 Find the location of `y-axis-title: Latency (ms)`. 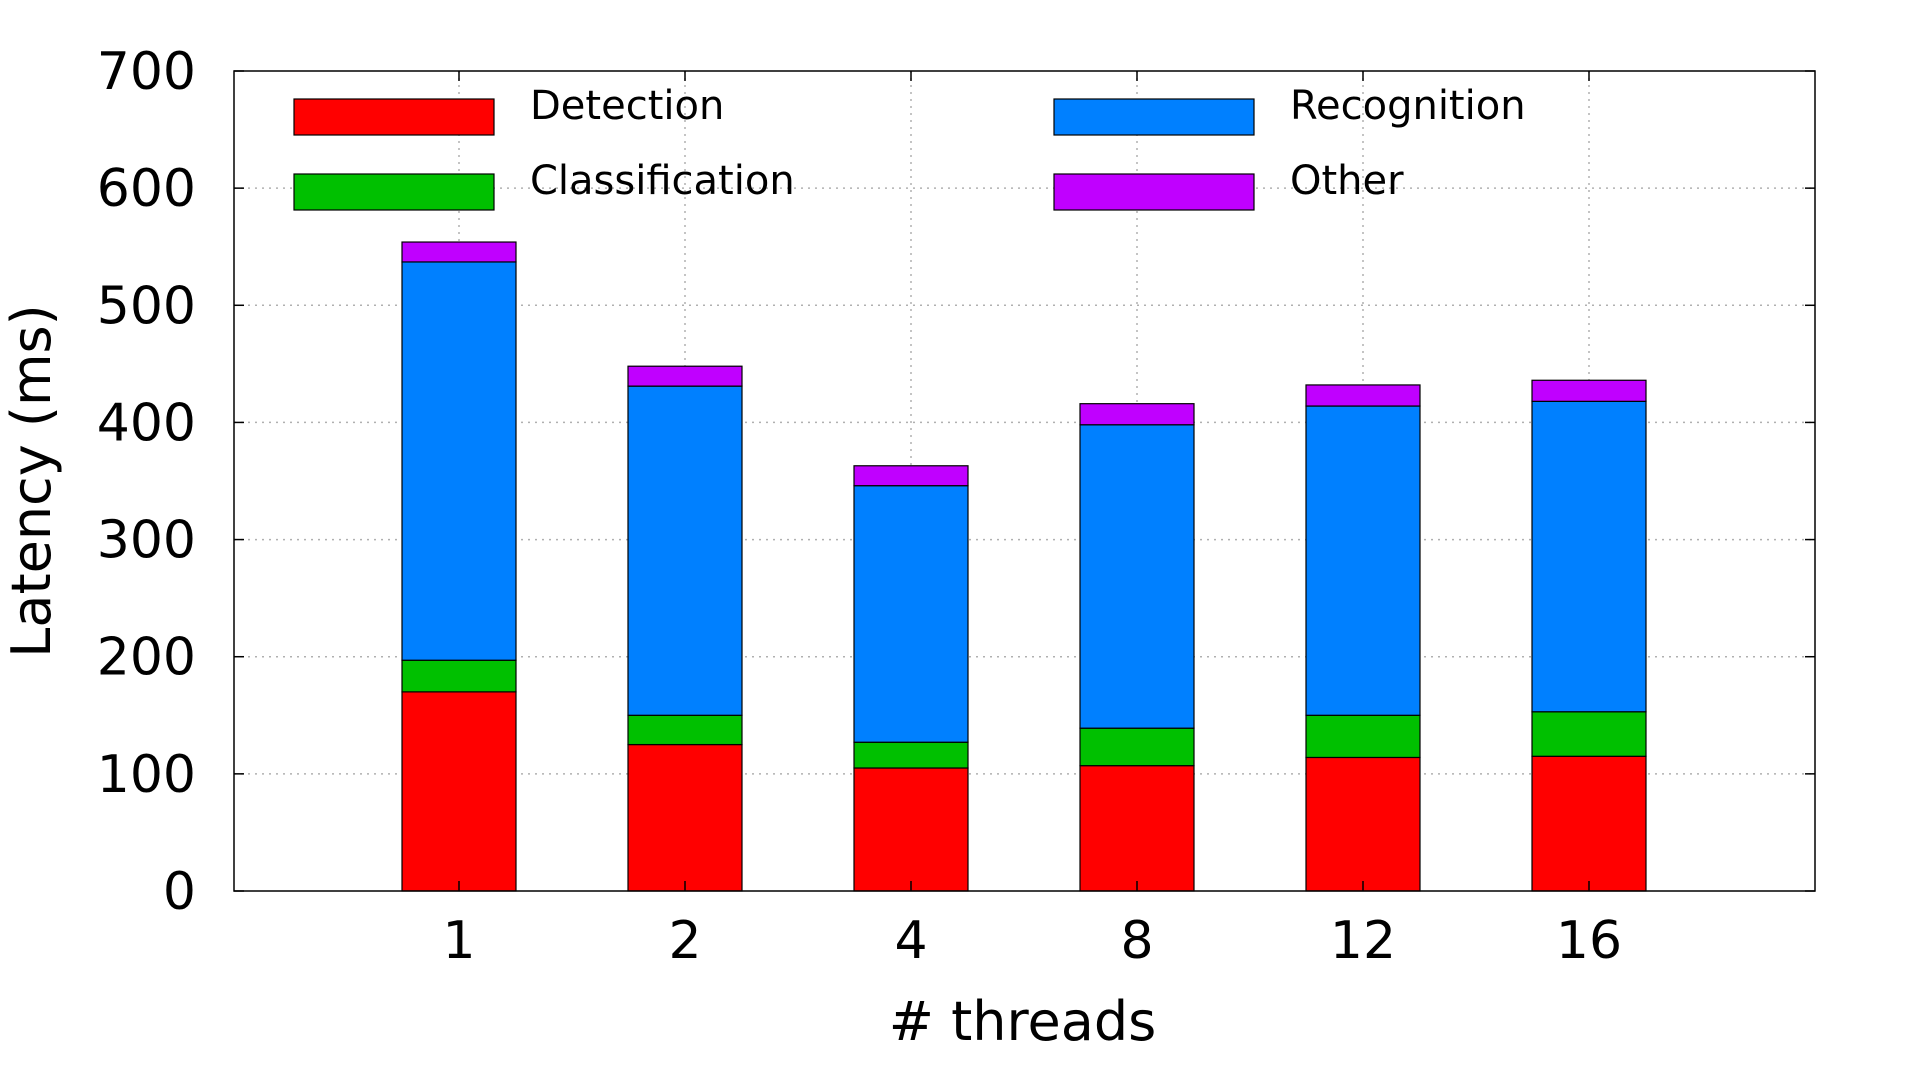

y-axis-title: Latency (ms) is located at coordinates (31, 480).